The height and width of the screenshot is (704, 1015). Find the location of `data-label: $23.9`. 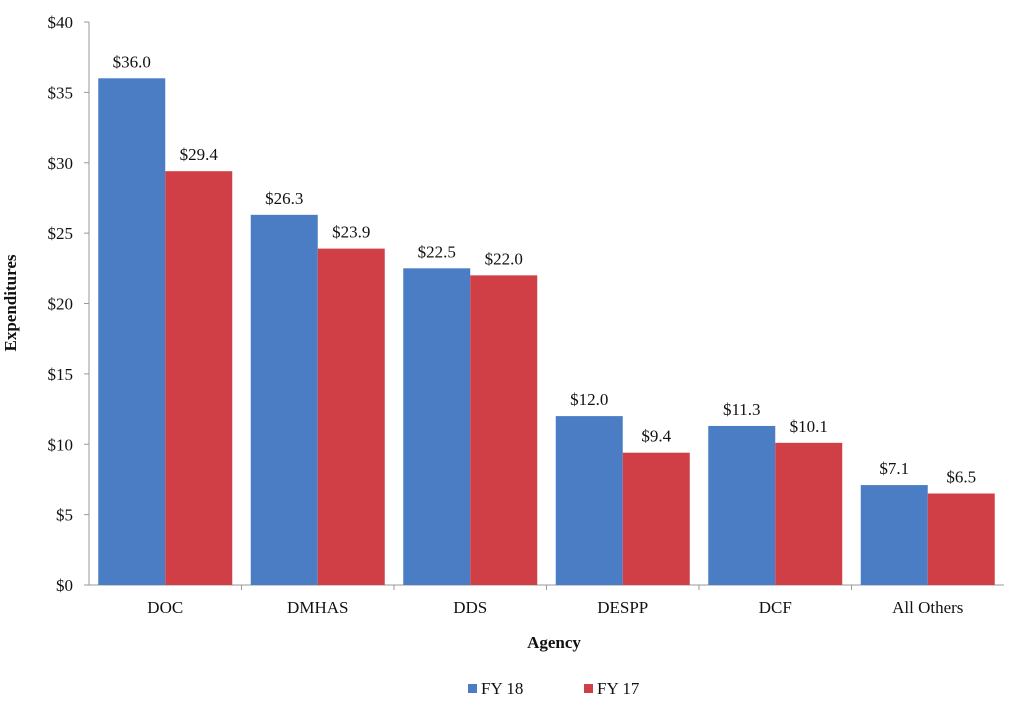

data-label: $23.9 is located at coordinates (351, 232).